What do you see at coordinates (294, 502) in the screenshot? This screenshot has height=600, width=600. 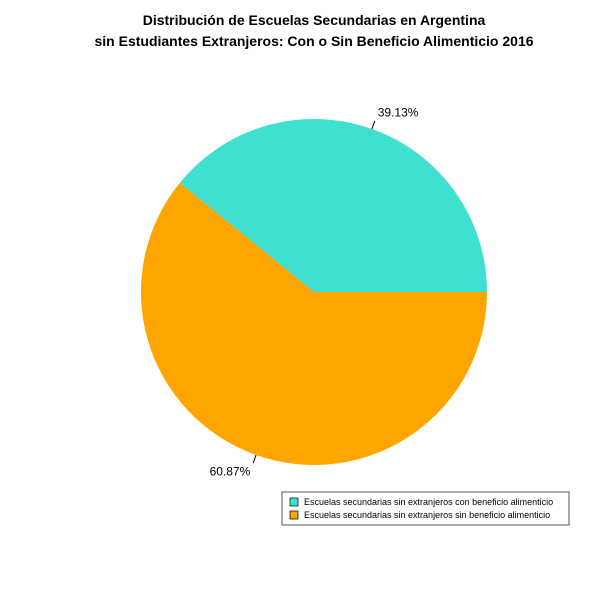 I see `legend-swatch-con-beneficio` at bounding box center [294, 502].